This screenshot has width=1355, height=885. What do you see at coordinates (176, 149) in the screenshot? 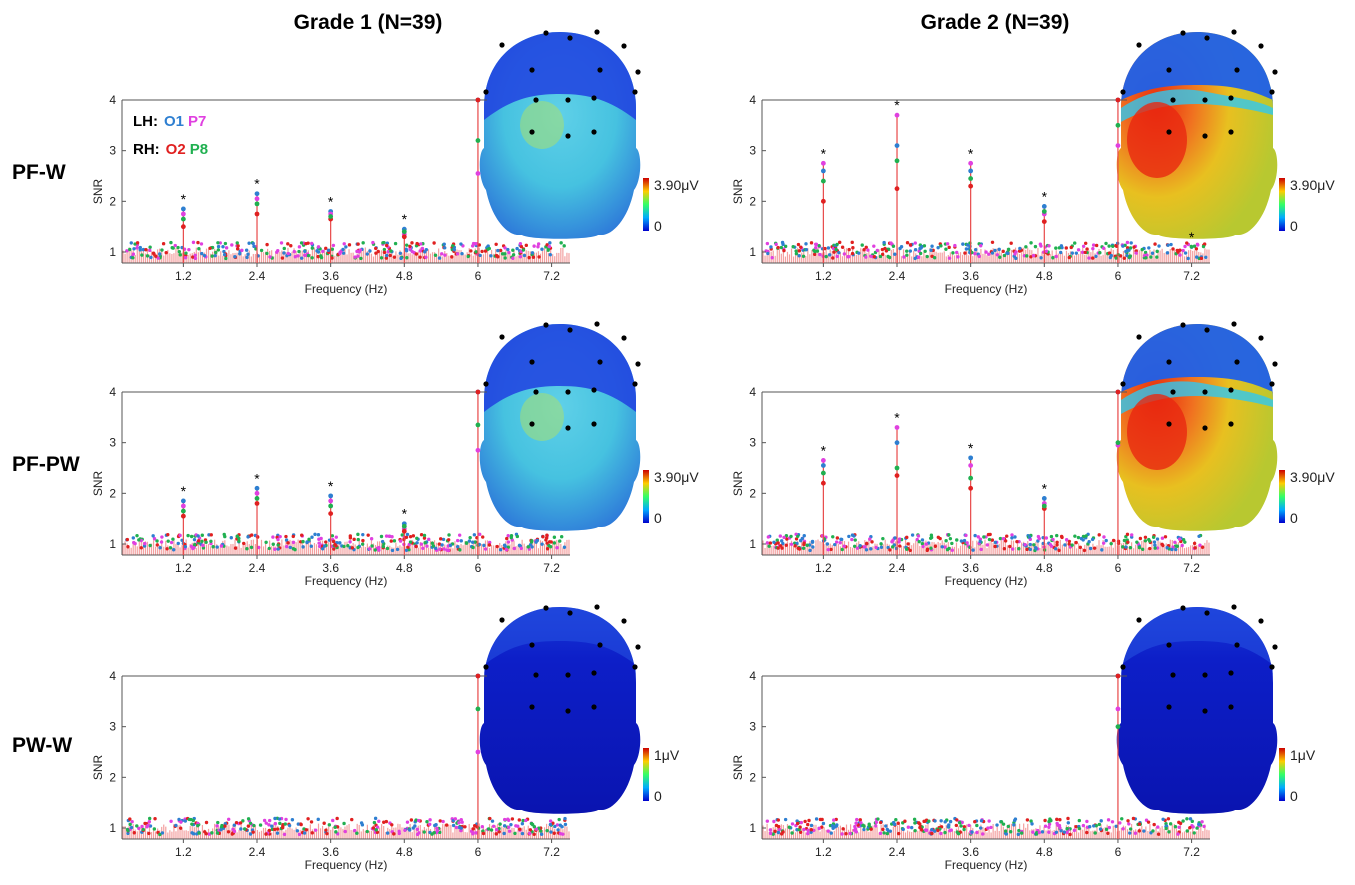
I see `legend-o2: O2` at bounding box center [176, 149].